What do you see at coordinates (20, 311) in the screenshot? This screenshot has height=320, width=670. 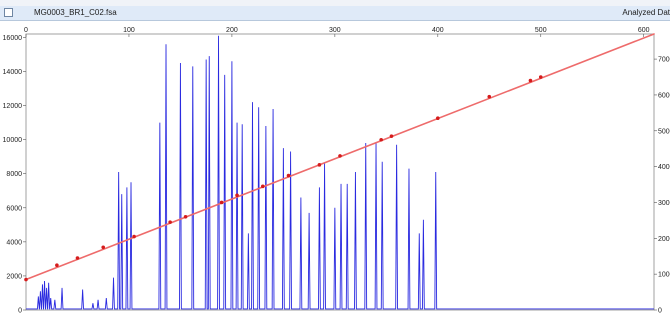 I see `y-tick-label: 0` at bounding box center [20, 311].